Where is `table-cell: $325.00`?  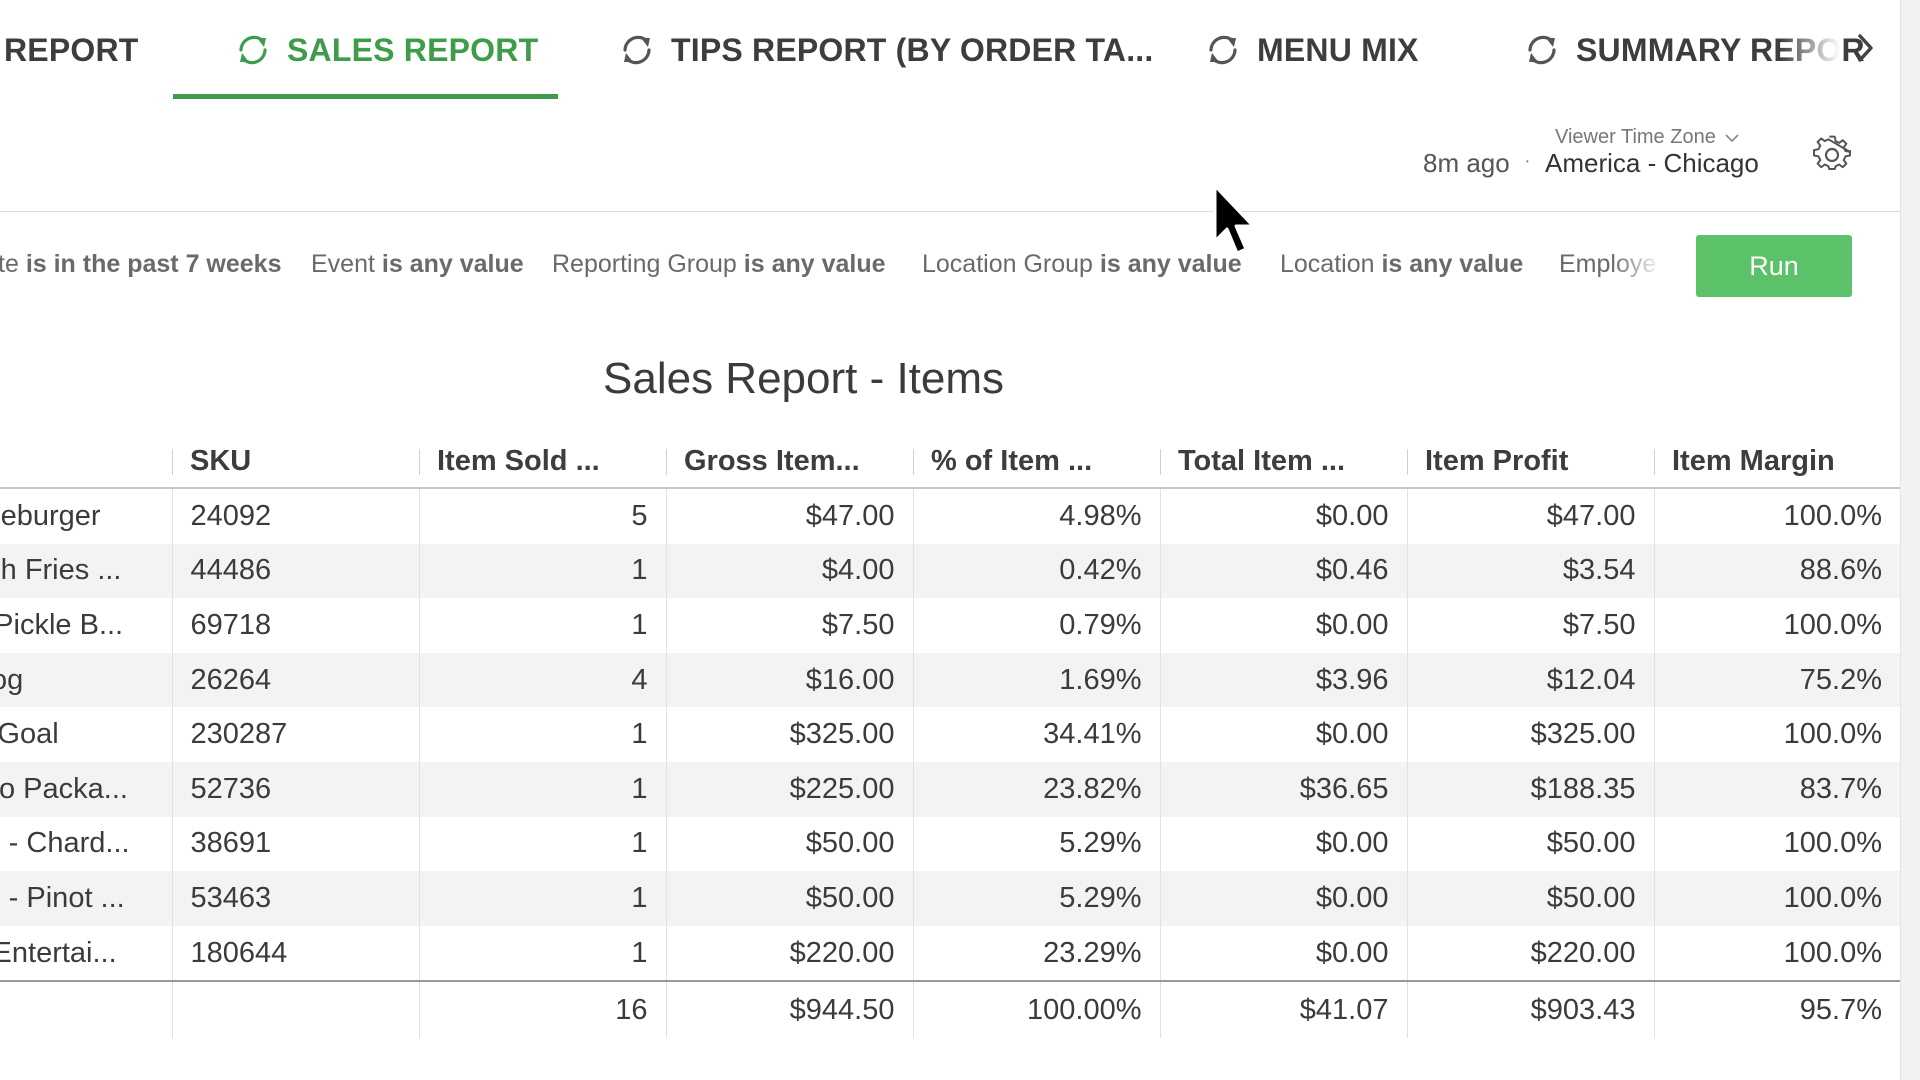
table-cell: $325.00 is located at coordinates (1530, 734).